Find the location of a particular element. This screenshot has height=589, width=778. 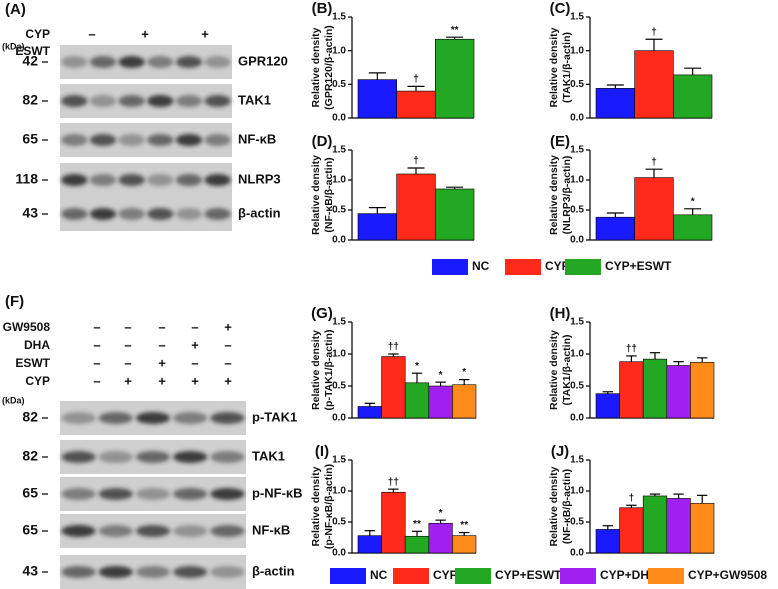

panel-label: (E) is located at coordinates (560, 141).